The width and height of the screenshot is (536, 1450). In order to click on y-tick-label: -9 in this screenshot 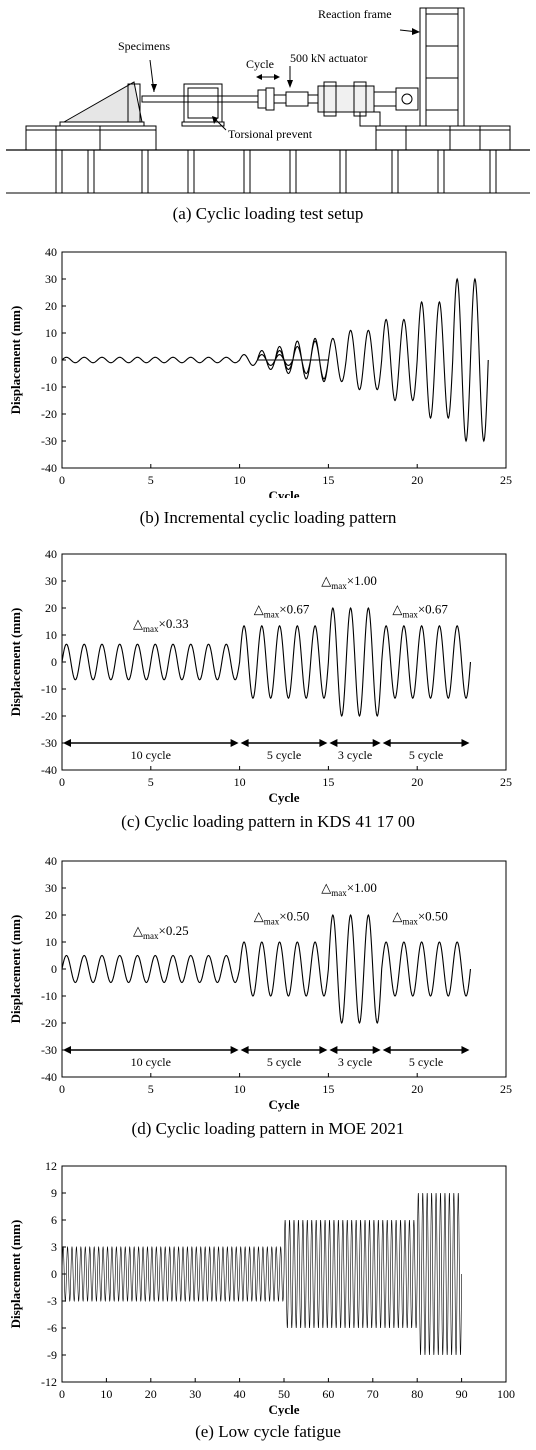, I will do `click(52, 1355)`.